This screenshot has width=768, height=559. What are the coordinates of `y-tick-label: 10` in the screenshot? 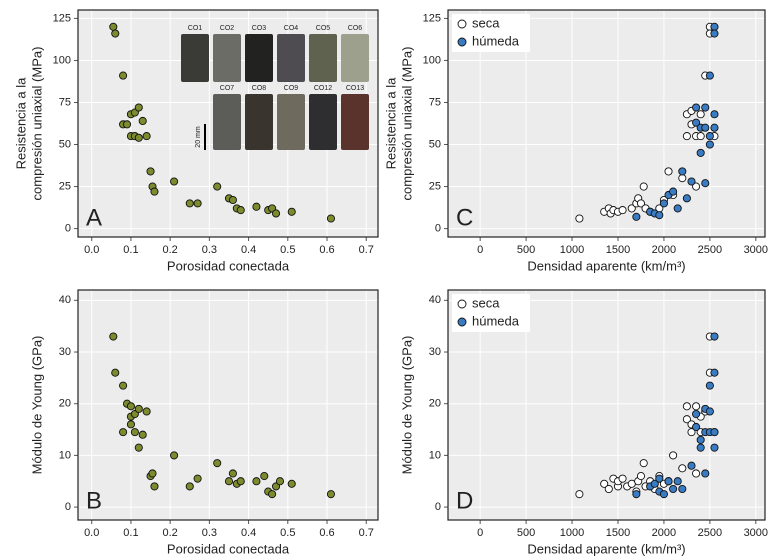 It's located at (435, 455).